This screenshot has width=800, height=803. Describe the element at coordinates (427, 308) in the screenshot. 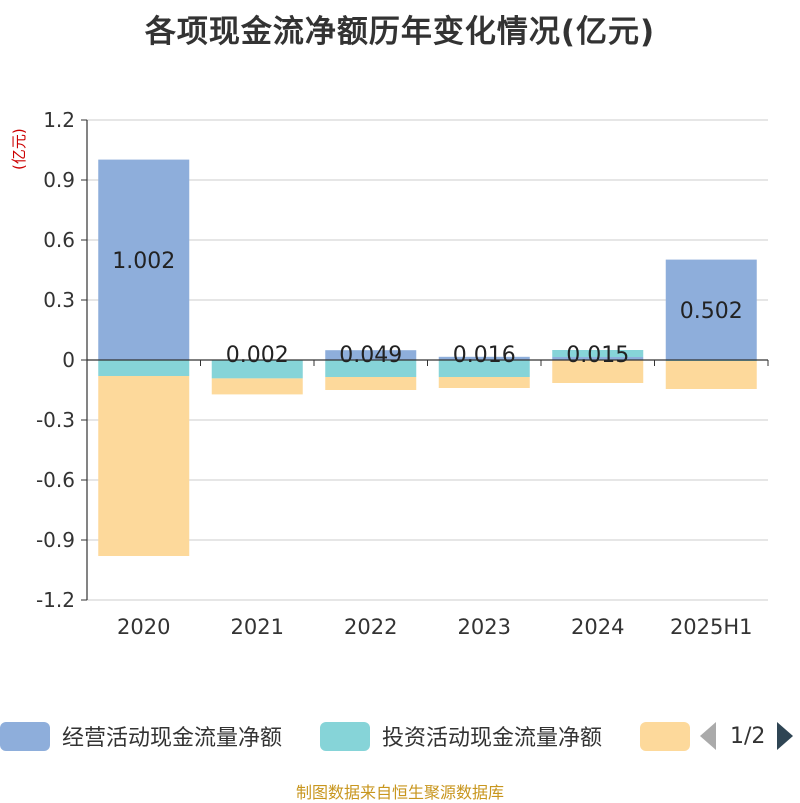

I see `data-labels: 1.002 0.002 0.049 0.016 0.015 0.502` at that location.